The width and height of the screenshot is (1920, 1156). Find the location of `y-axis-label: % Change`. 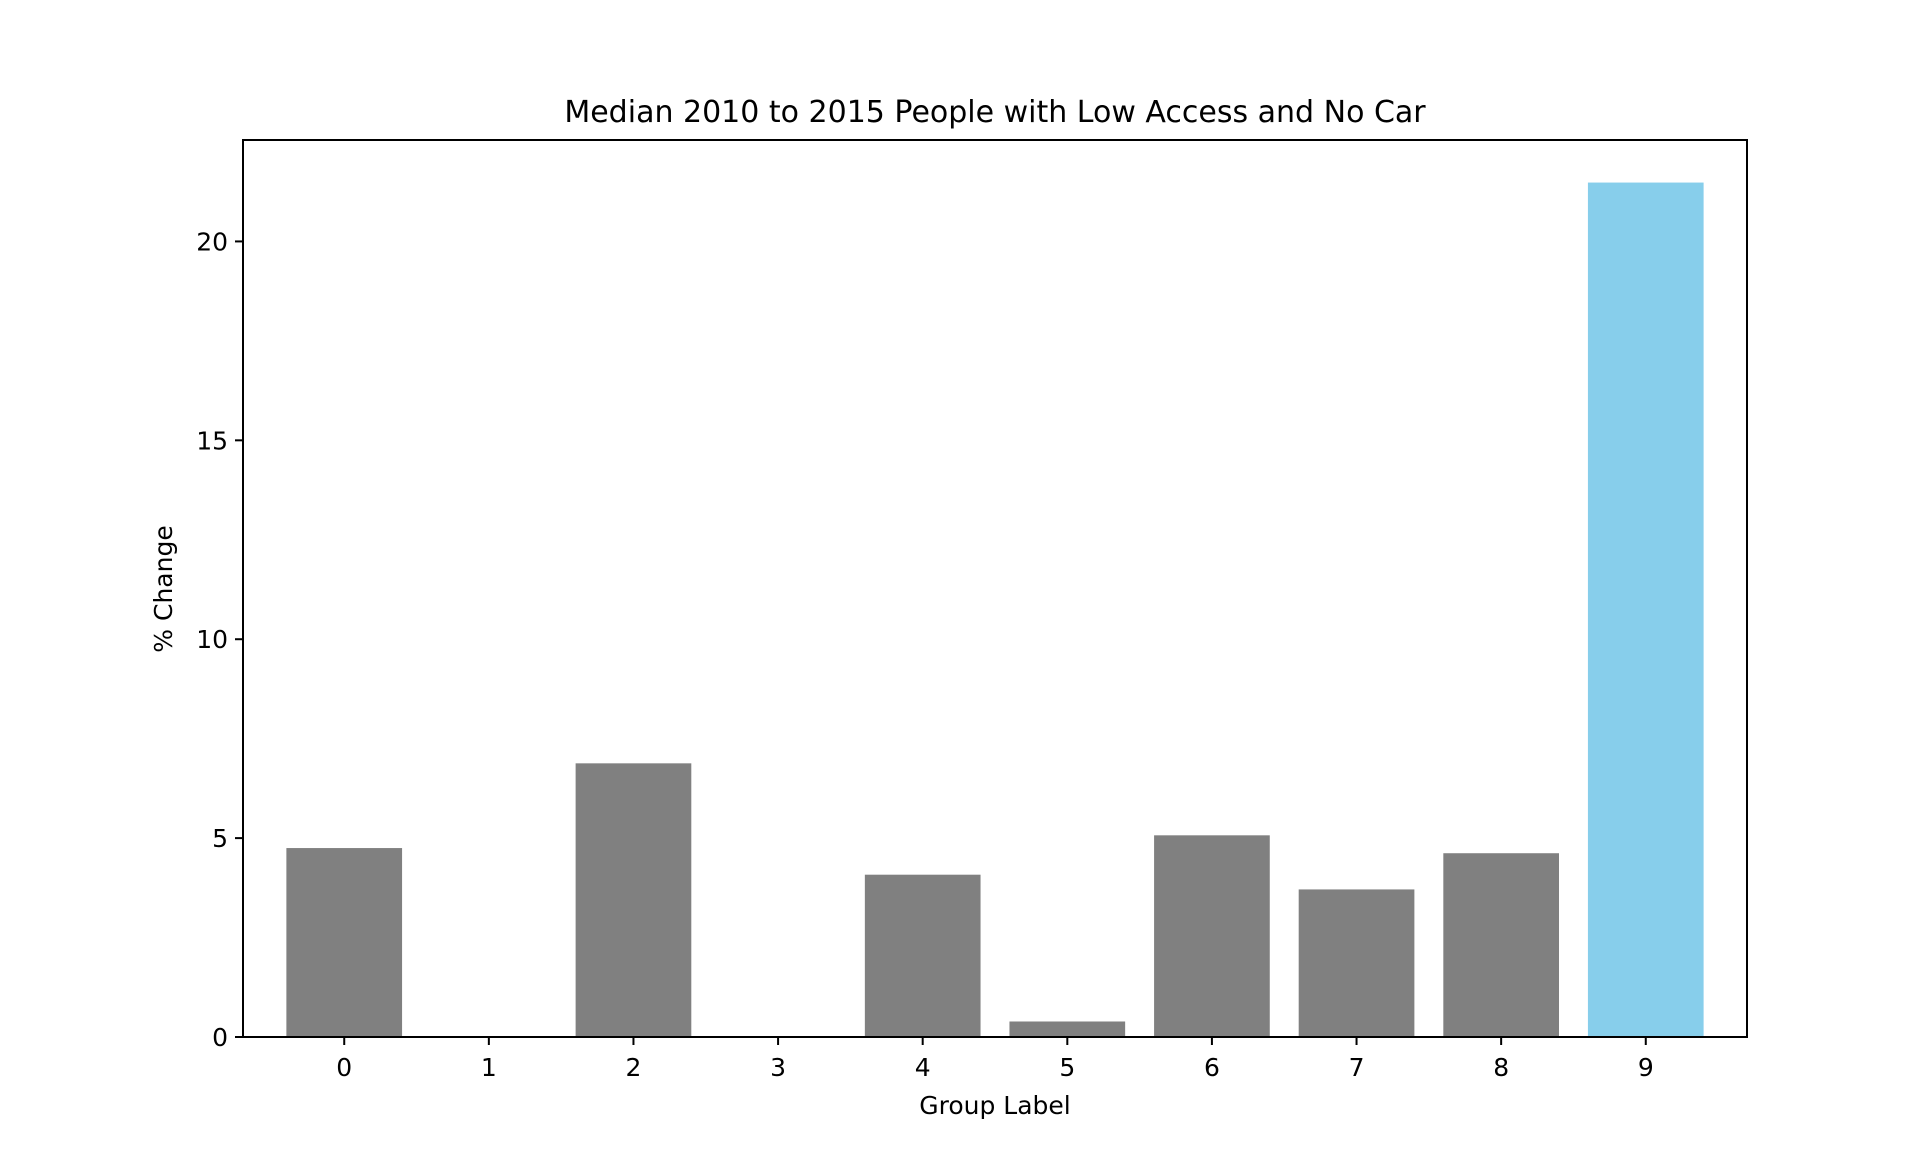

y-axis-label: % Change is located at coordinates (163, 588).